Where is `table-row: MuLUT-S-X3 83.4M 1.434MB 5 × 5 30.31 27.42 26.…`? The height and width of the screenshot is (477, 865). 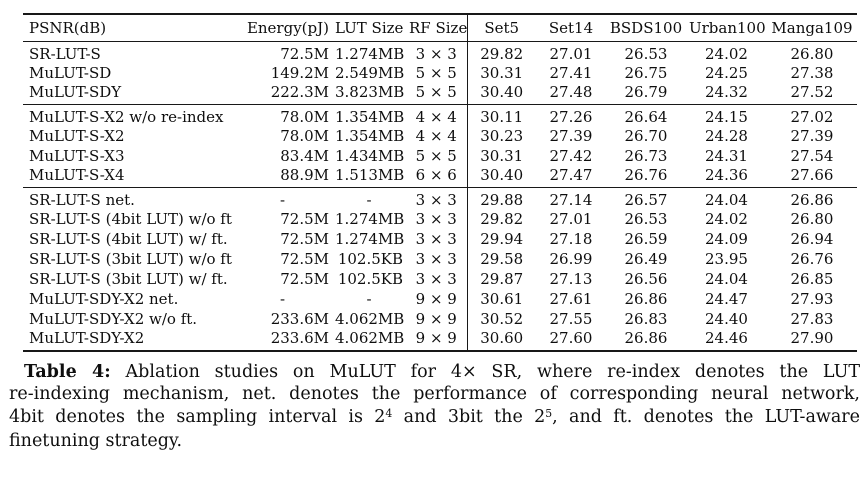
table-row: MuLUT-S-X3 83.4M 1.434MB 5 × 5 30.31 27.42 26.… is located at coordinates (440, 155).